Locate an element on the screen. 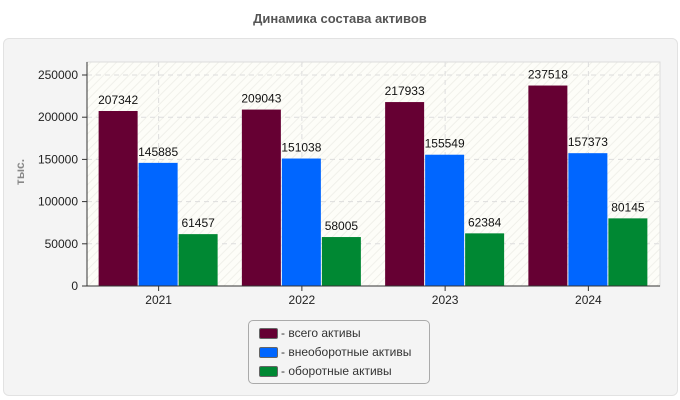 This screenshot has height=400, width=680. y-tick-label: 50000 is located at coordinates (62, 244).